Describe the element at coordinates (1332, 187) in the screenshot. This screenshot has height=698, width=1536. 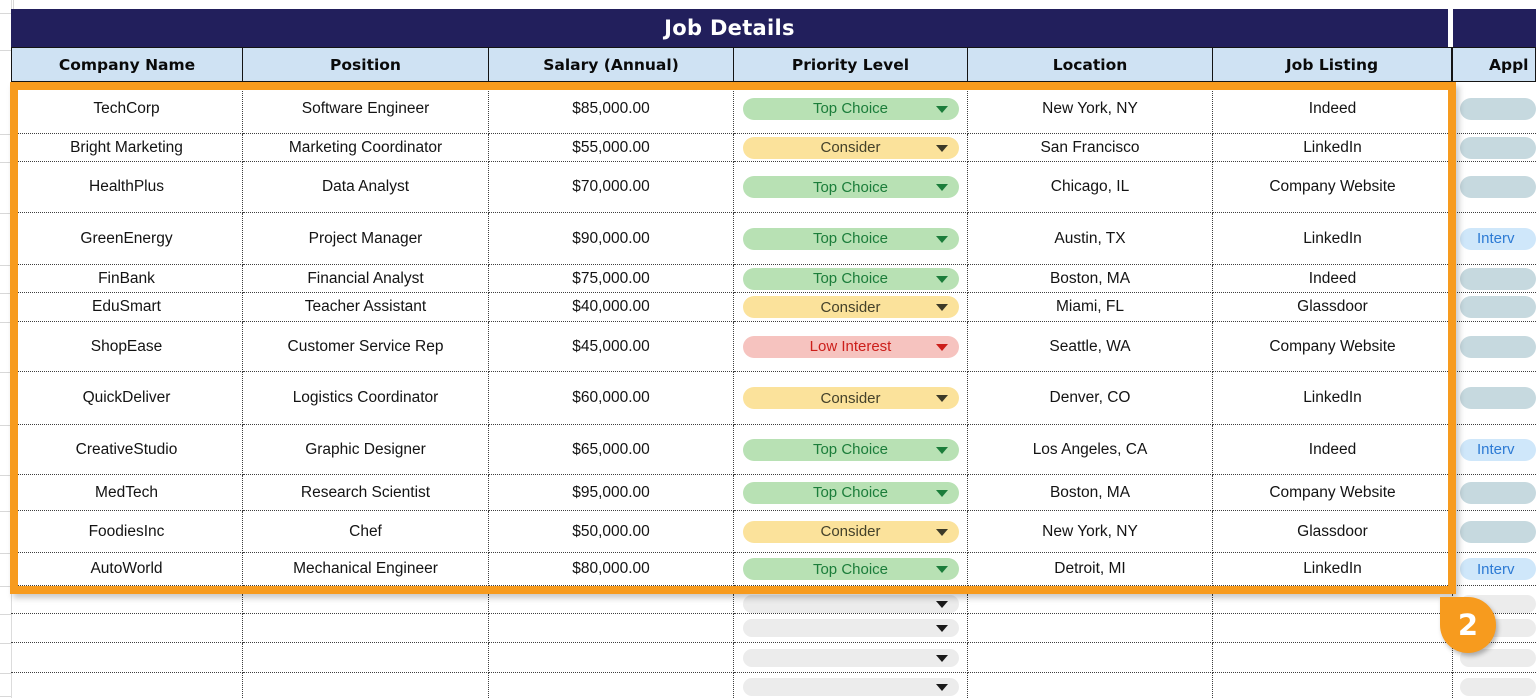
I see `cell-job-listing: Company Website` at that location.